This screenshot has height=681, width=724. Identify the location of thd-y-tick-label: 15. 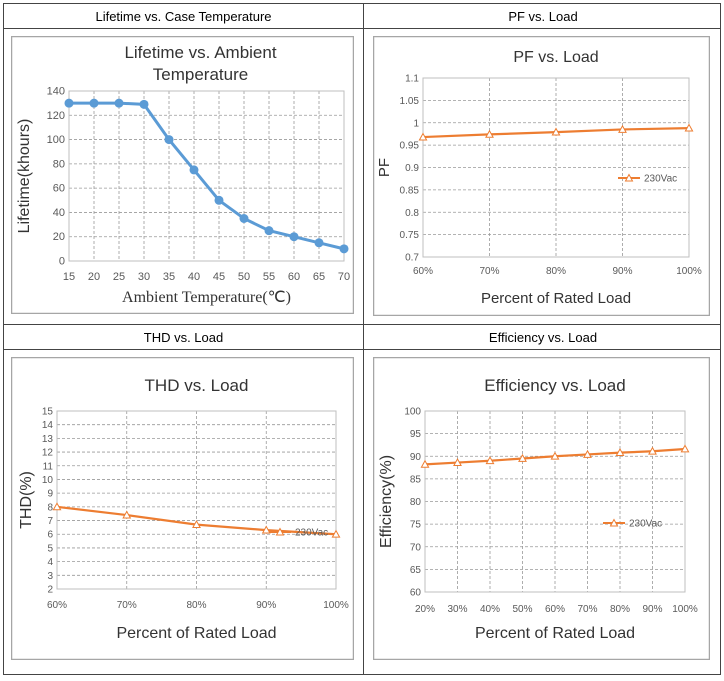
(48, 412).